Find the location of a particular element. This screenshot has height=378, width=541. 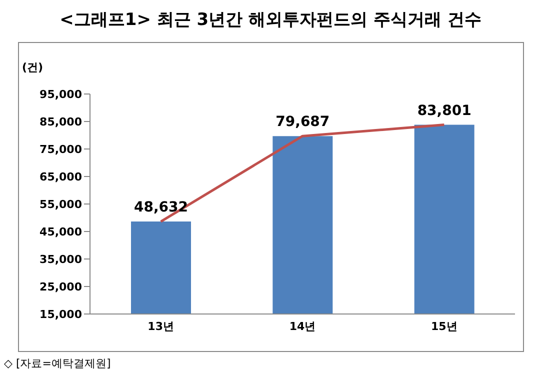

y-tick-label: 75,000 is located at coordinates (61, 149).